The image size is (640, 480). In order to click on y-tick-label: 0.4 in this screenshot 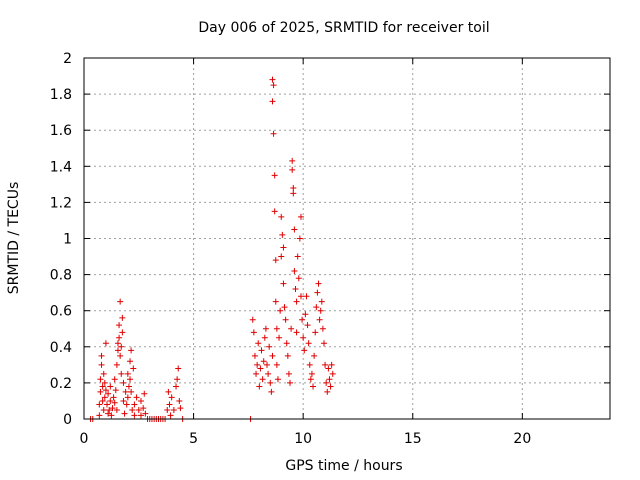, I will do `click(61, 348)`.